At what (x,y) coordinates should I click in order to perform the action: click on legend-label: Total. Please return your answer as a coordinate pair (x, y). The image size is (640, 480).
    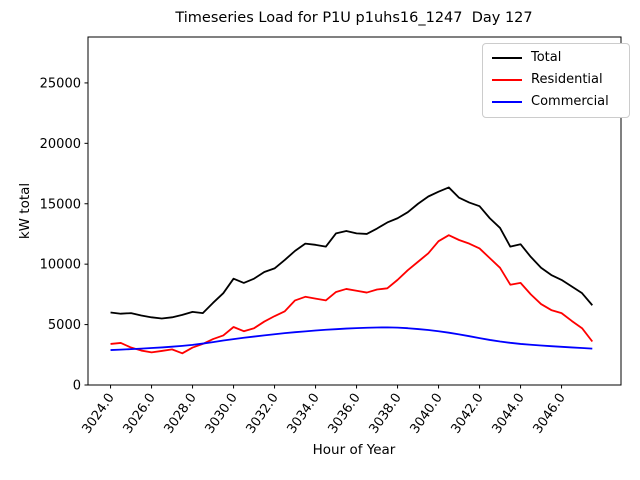
    Looking at the image, I should click on (546, 57).